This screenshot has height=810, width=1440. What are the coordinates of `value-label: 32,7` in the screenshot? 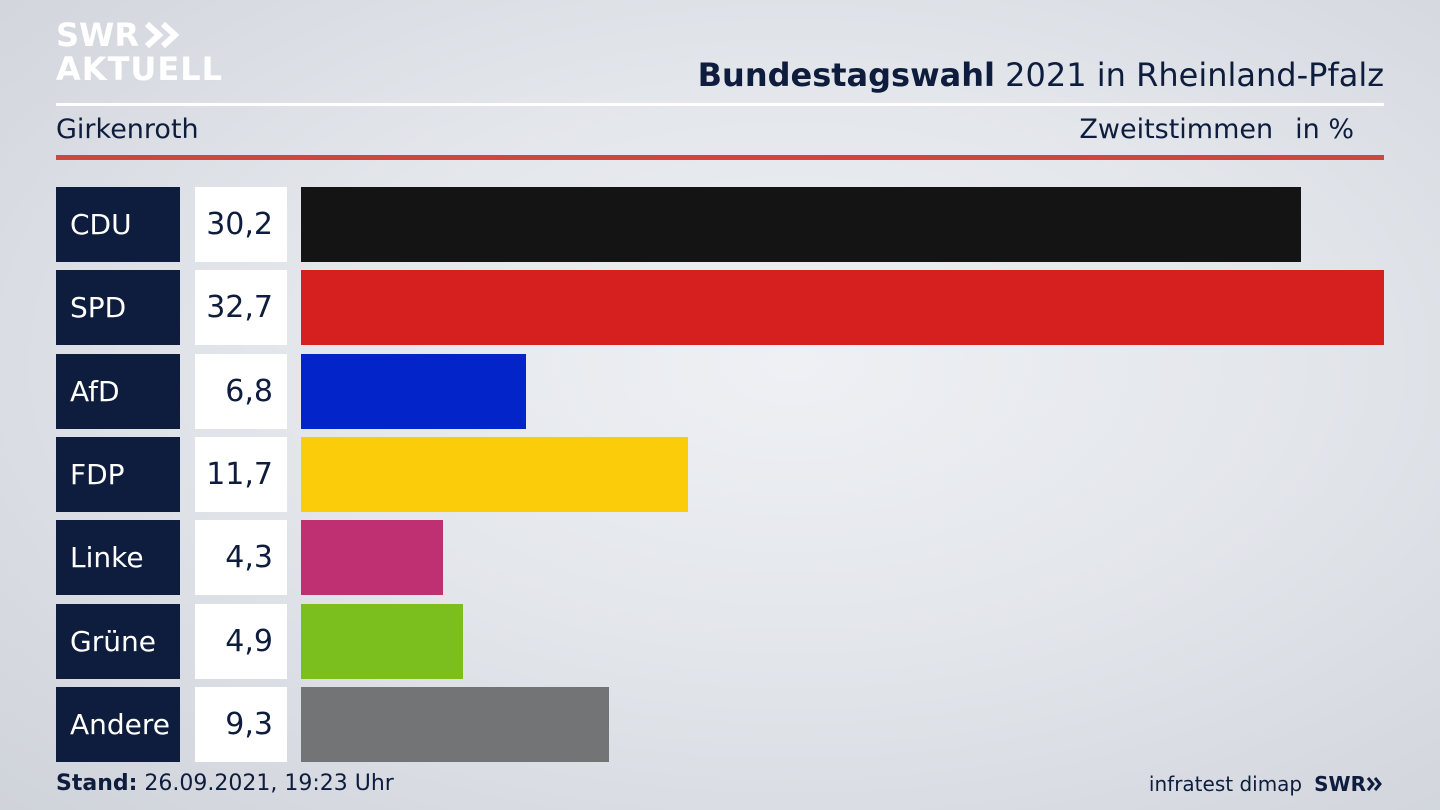 It's located at (241, 307).